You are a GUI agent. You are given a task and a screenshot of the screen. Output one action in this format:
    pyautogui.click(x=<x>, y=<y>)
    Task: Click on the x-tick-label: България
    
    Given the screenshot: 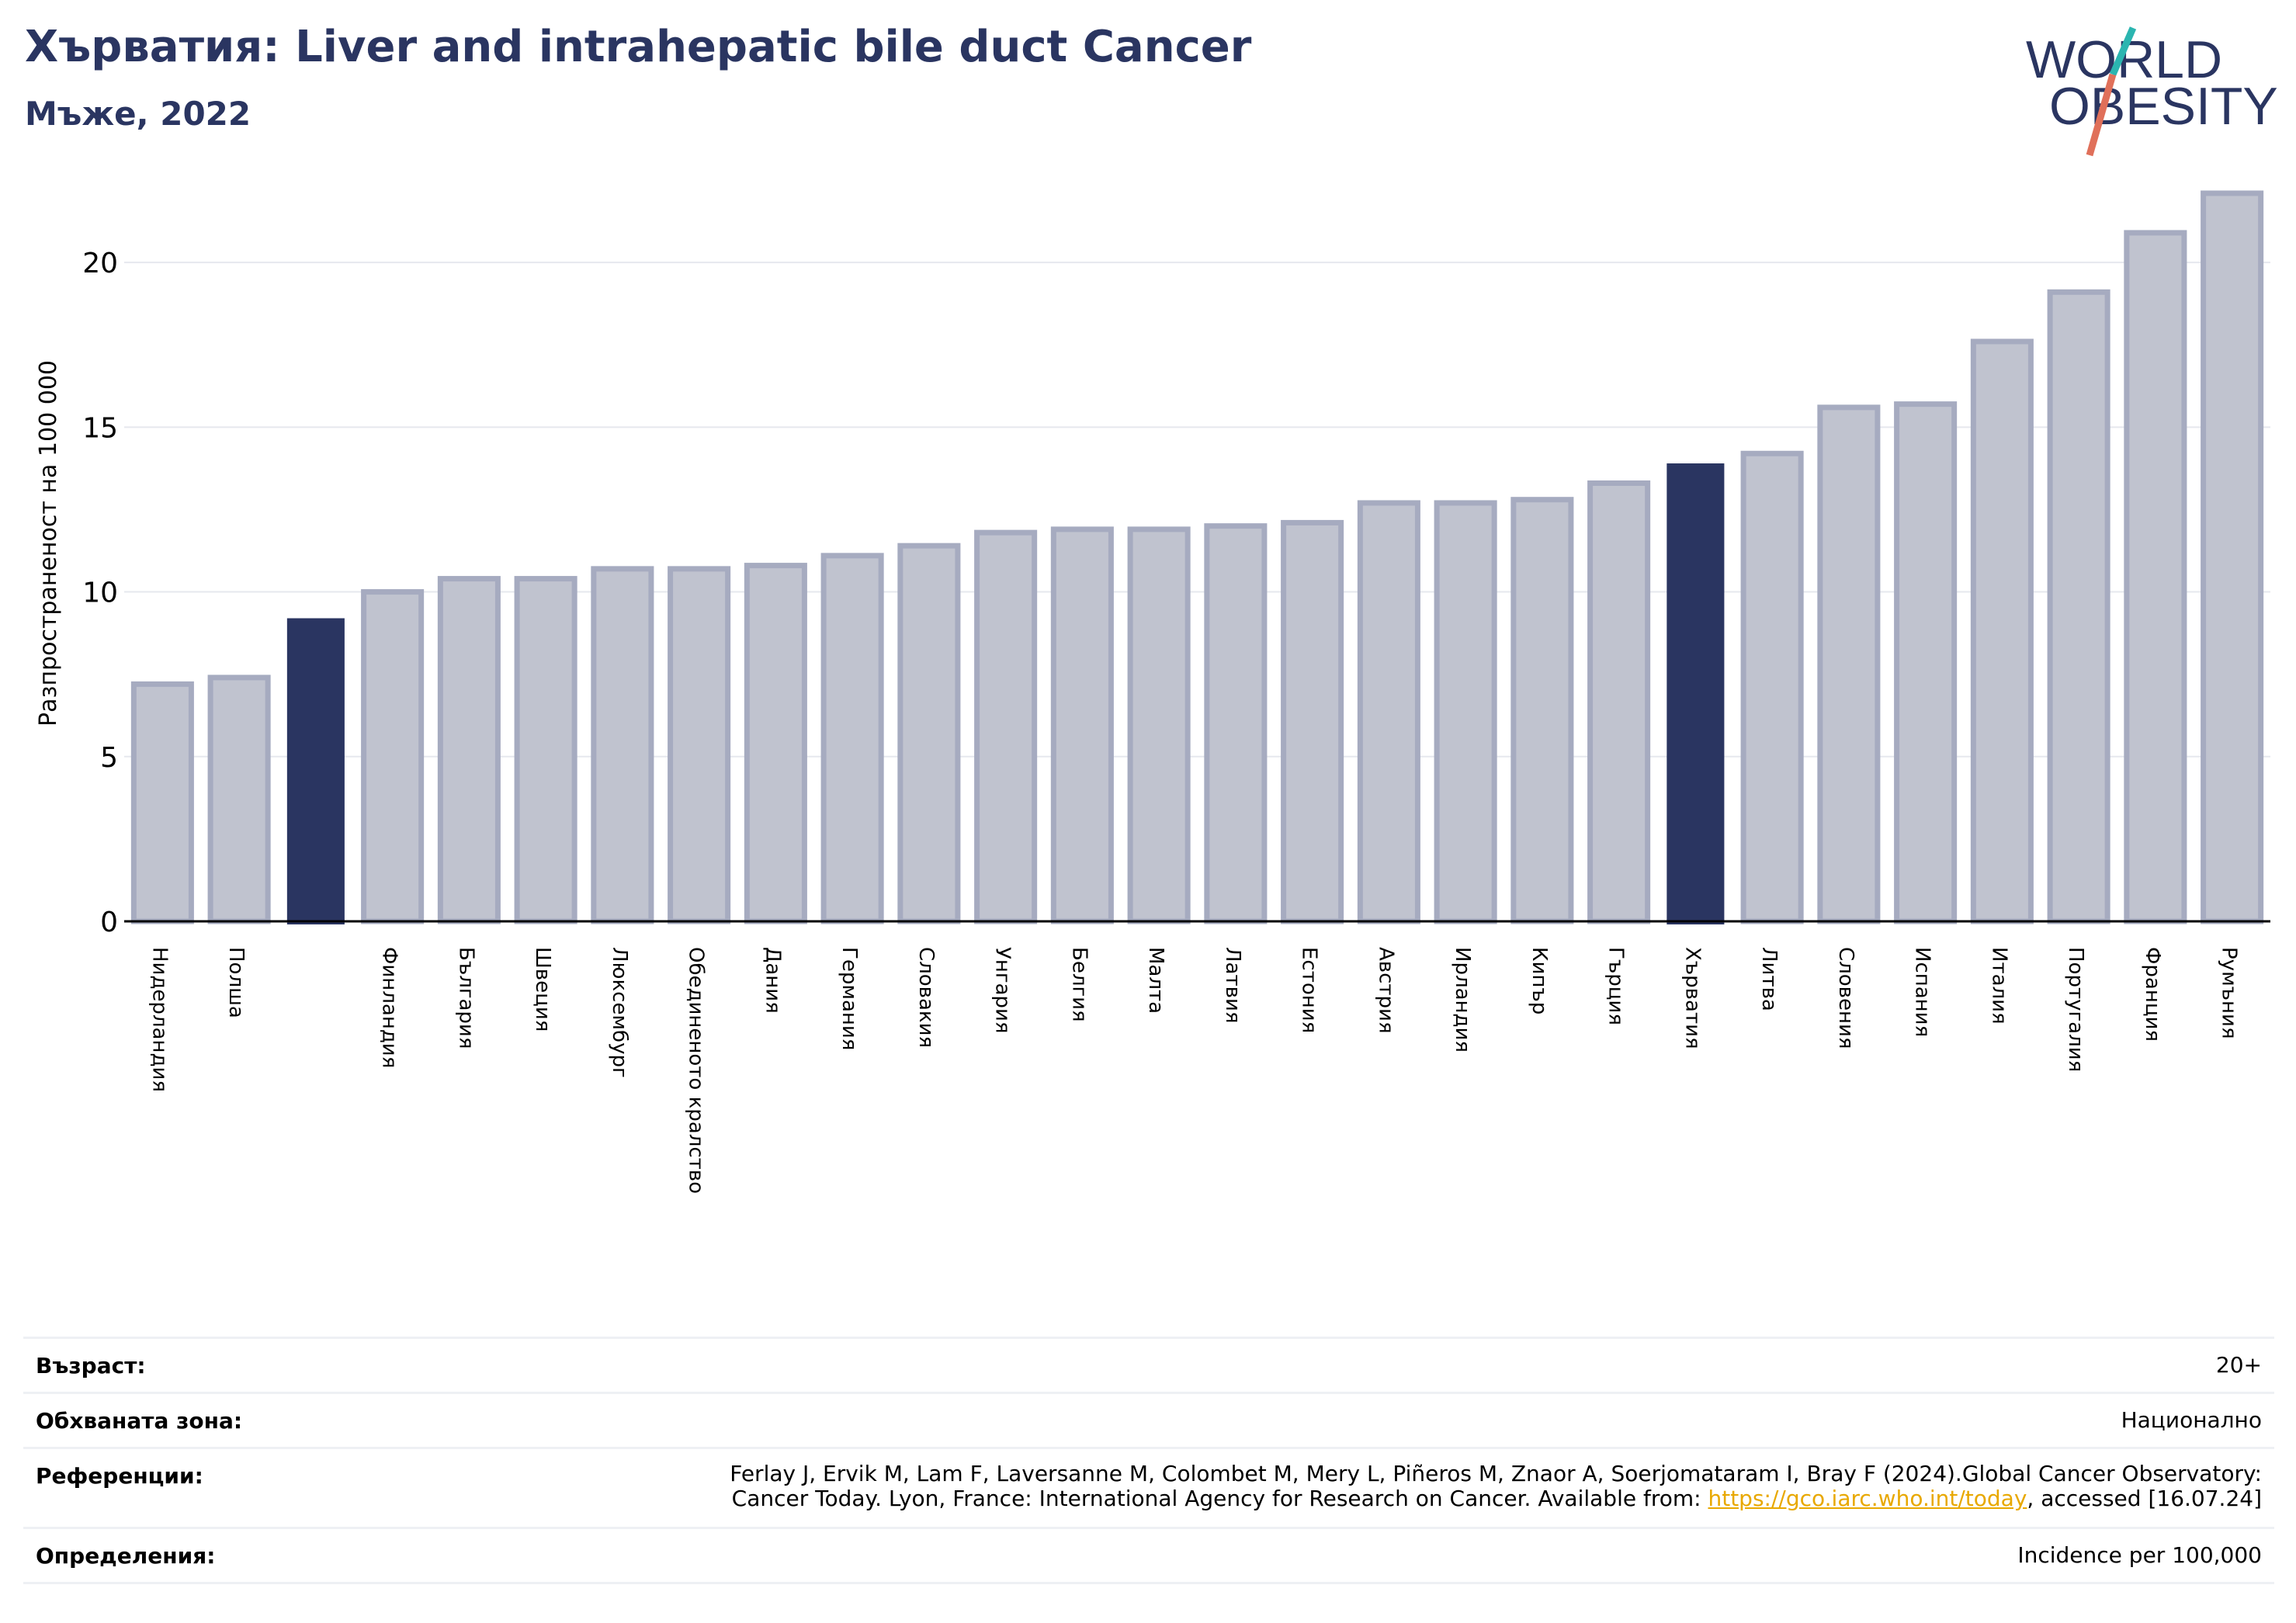 What is the action you would take?
    pyautogui.click(x=465, y=998)
    